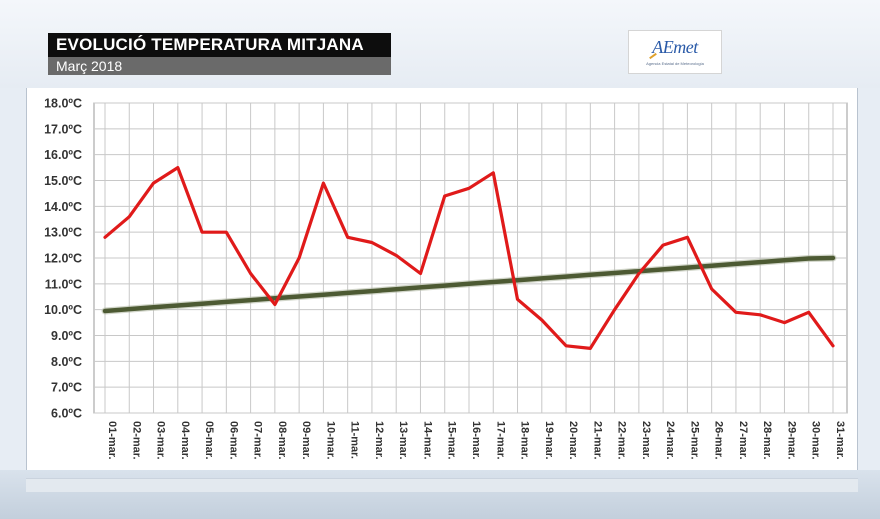  I want to click on x-tick-label: 11-mar., so click(355, 440).